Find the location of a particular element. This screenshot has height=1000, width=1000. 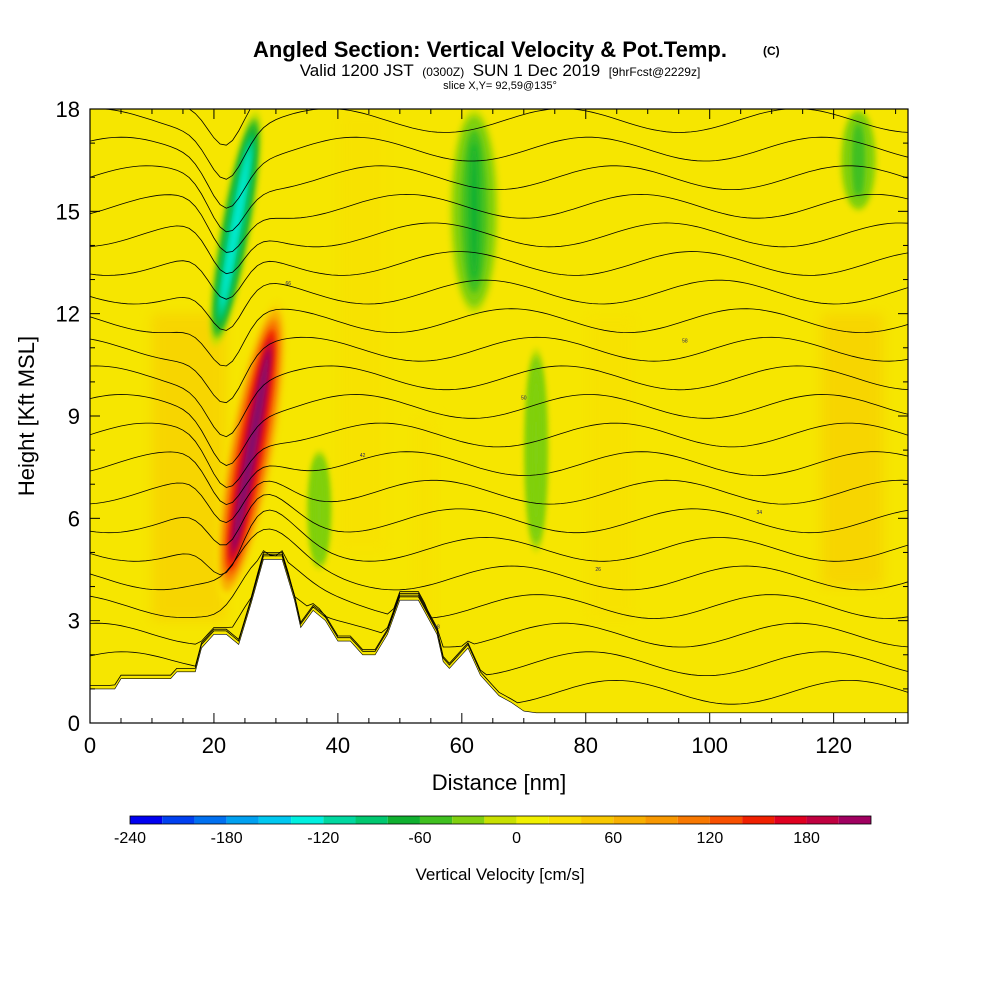

x-tick-label: 120 is located at coordinates (833, 745).